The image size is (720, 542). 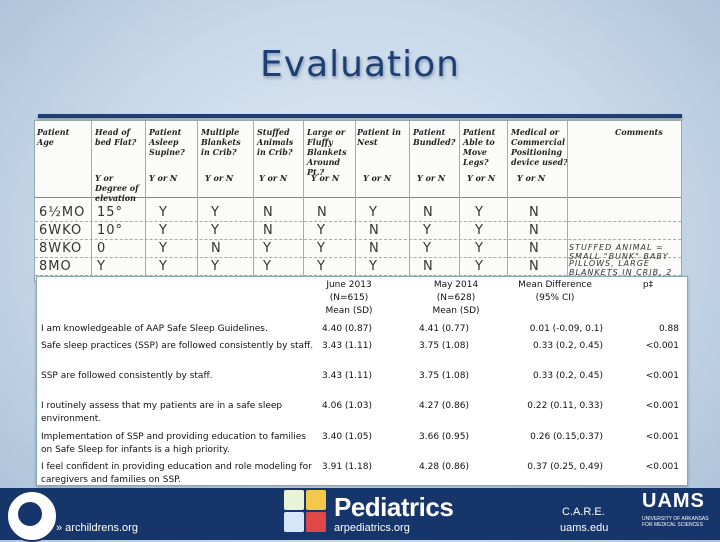 What do you see at coordinates (347, 329) in the screenshot?
I see `row-june: 4.40 (0.87)` at bounding box center [347, 329].